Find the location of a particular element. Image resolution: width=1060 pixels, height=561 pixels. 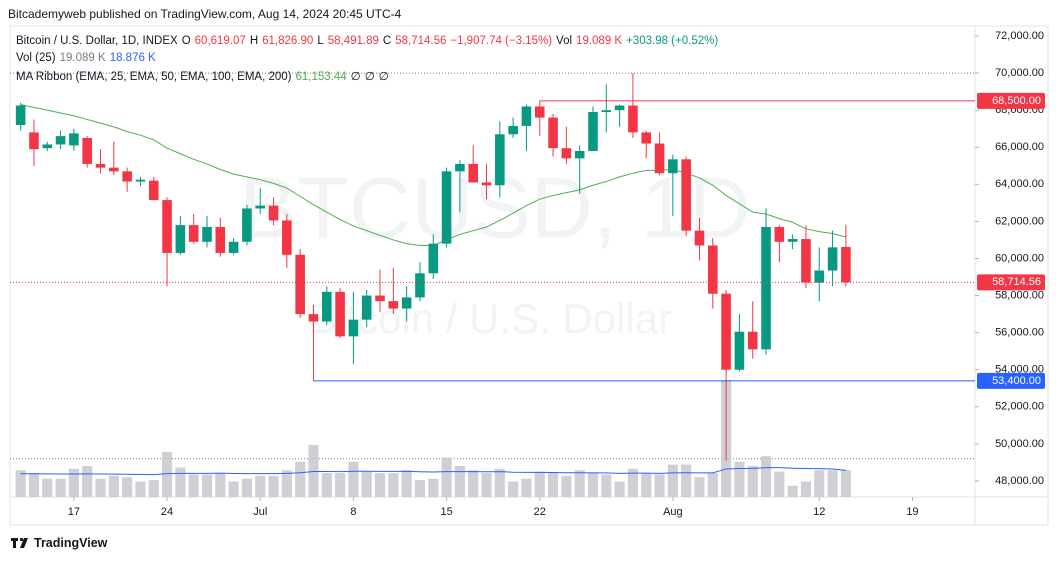

x-tick-label: 22 is located at coordinates (540, 512).